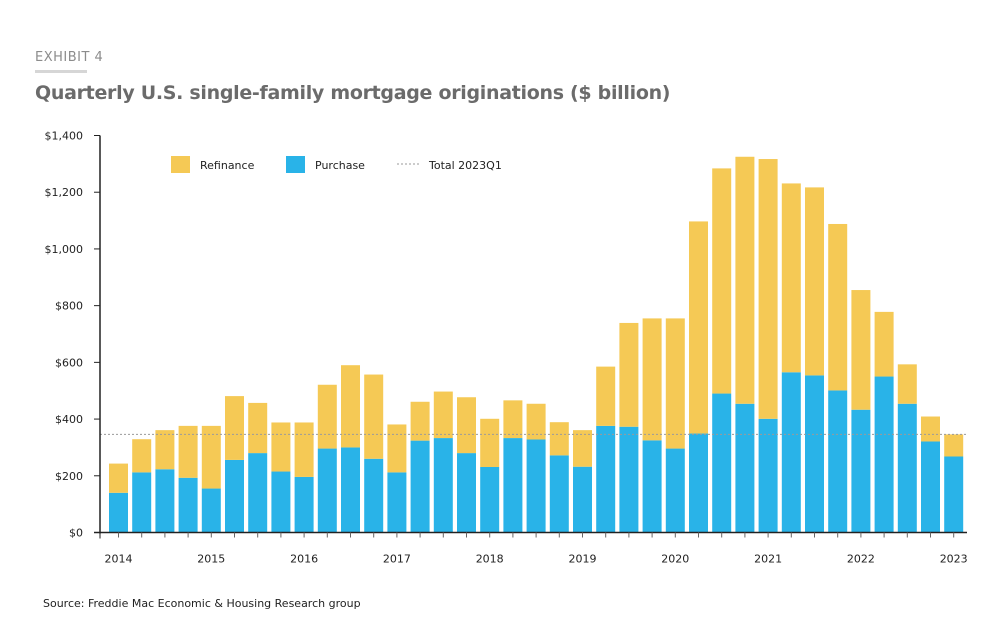  What do you see at coordinates (211, 559) in the screenshot?
I see `x-tick-label: 2015` at bounding box center [211, 559].